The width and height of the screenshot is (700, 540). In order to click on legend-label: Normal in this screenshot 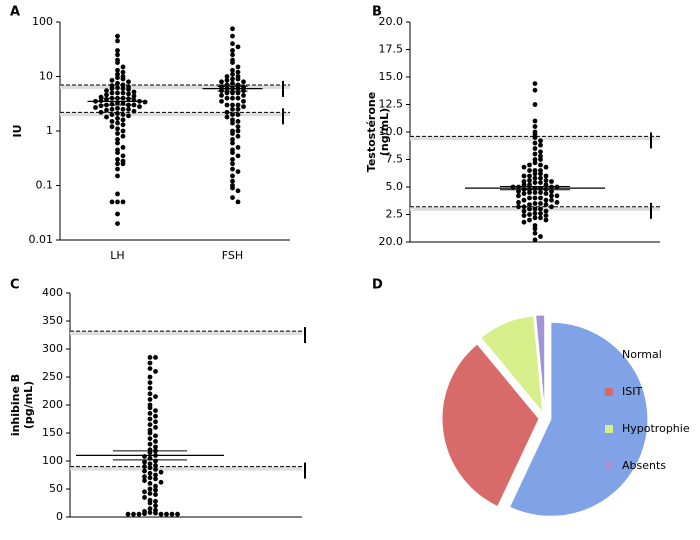, I will do `click(642, 354)`.